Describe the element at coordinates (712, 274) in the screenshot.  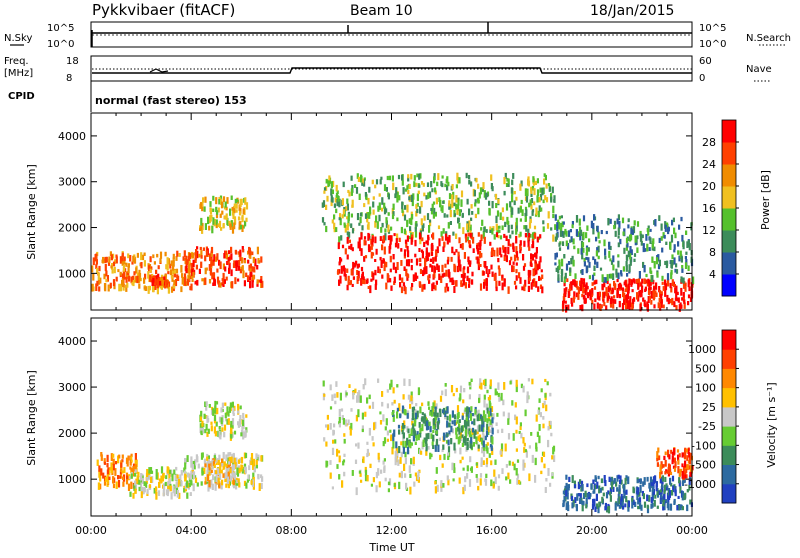
I see `colorbar-tick-label: 4` at that location.